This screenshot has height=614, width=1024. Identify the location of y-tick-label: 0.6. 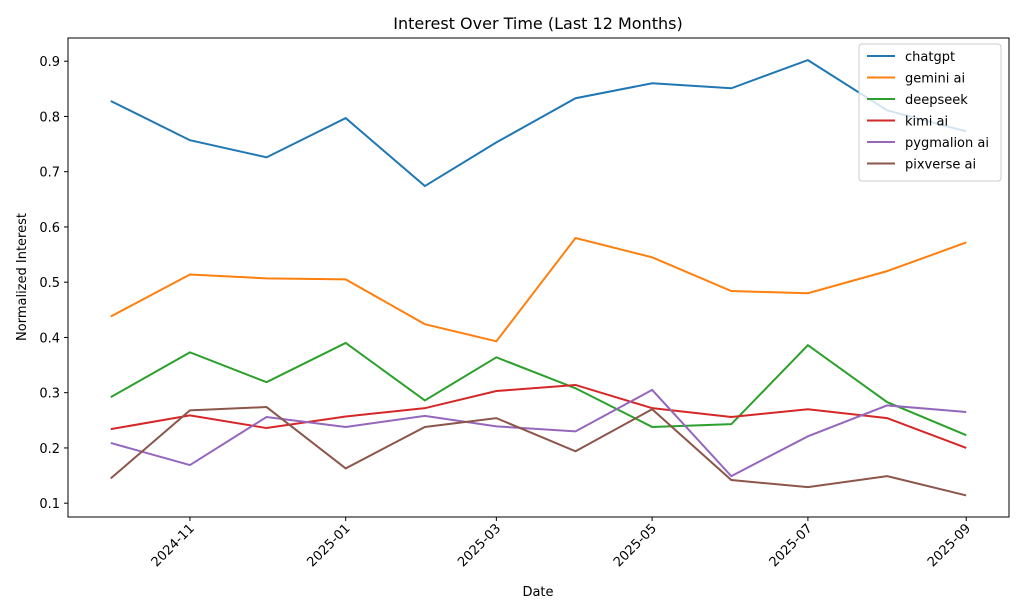
(49, 228).